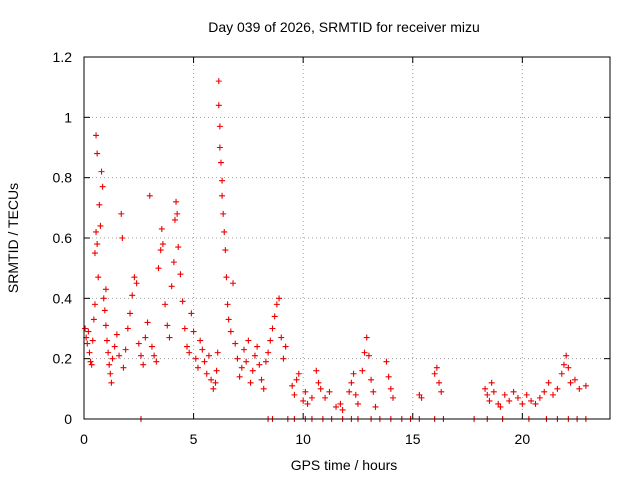  Describe the element at coordinates (63, 178) in the screenshot. I see `y-tick-label: 0.8` at that location.